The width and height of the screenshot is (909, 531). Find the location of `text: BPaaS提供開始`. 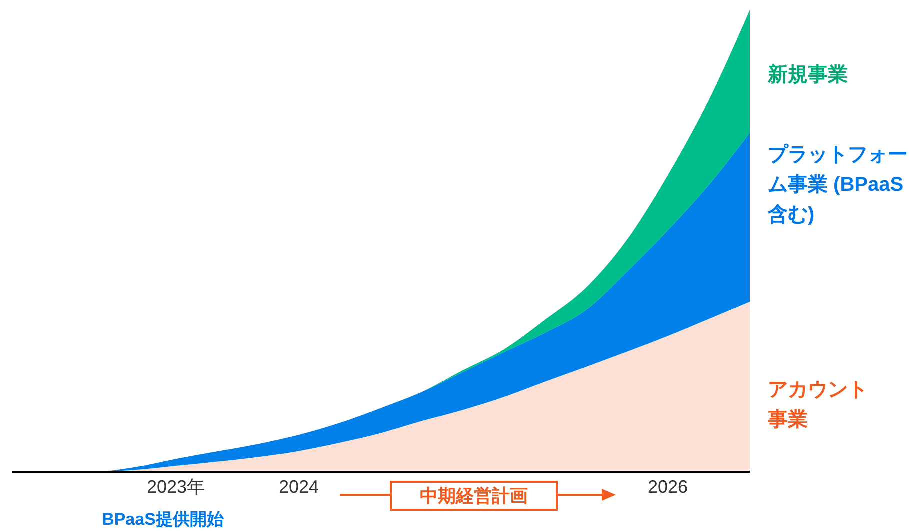

text: BPaaS提供開始 is located at coordinates (163, 520).